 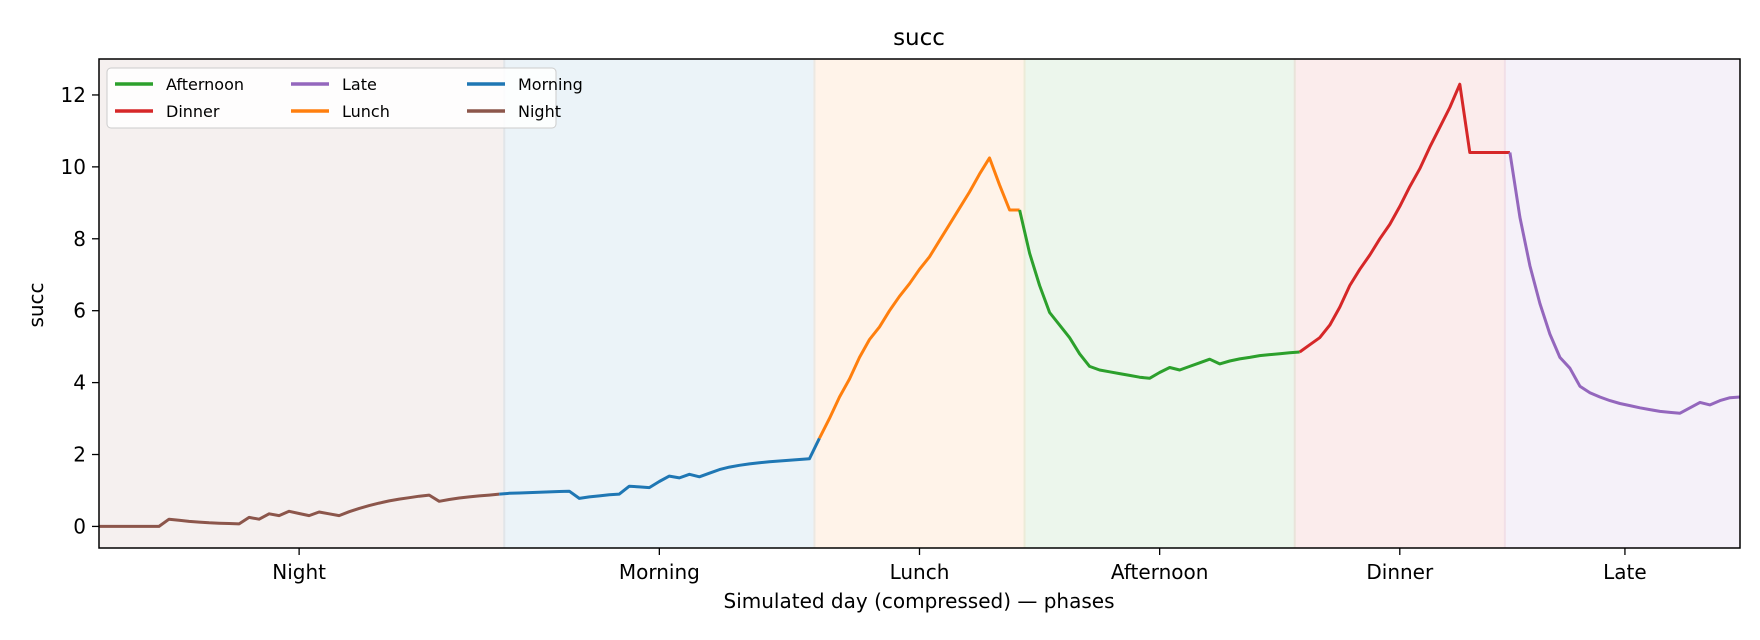 What do you see at coordinates (539, 111) in the screenshot?
I see `legend-label-night: Night` at bounding box center [539, 111].